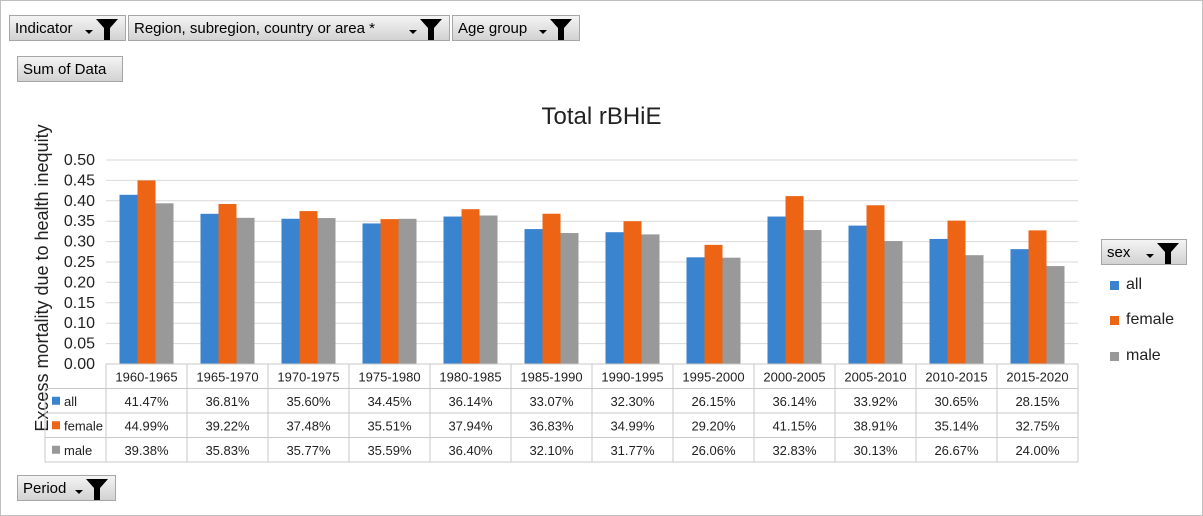  Describe the element at coordinates (389, 450) in the screenshot. I see `data-label: 35.59%` at that location.